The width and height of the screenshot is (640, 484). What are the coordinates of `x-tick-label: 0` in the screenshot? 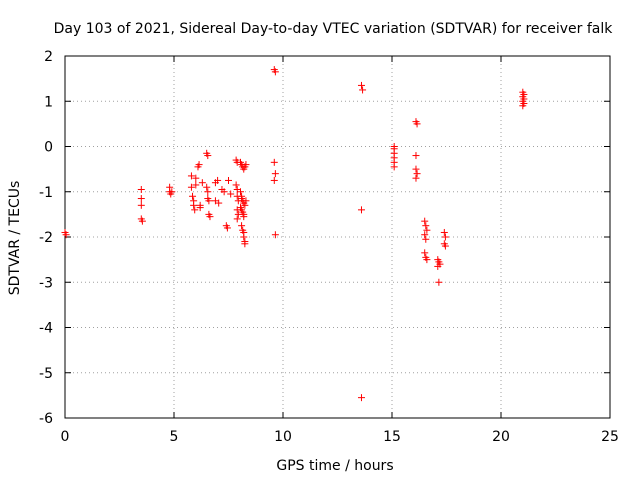 It's located at (65, 437).